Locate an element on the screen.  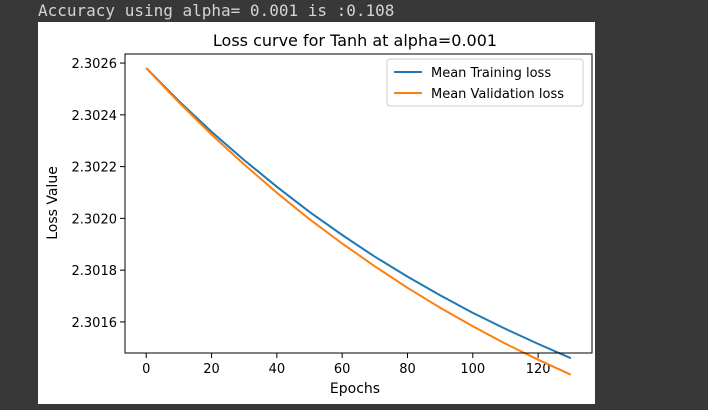
x-tick-label: 80 is located at coordinates (407, 369).